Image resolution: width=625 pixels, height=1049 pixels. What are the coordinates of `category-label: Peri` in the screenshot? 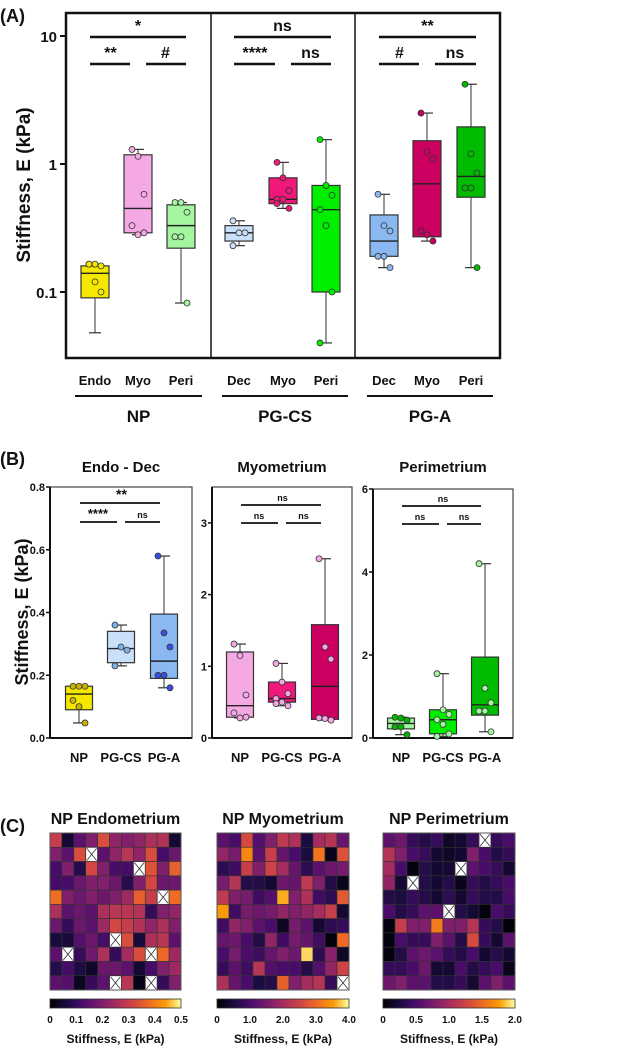 It's located at (326, 380).